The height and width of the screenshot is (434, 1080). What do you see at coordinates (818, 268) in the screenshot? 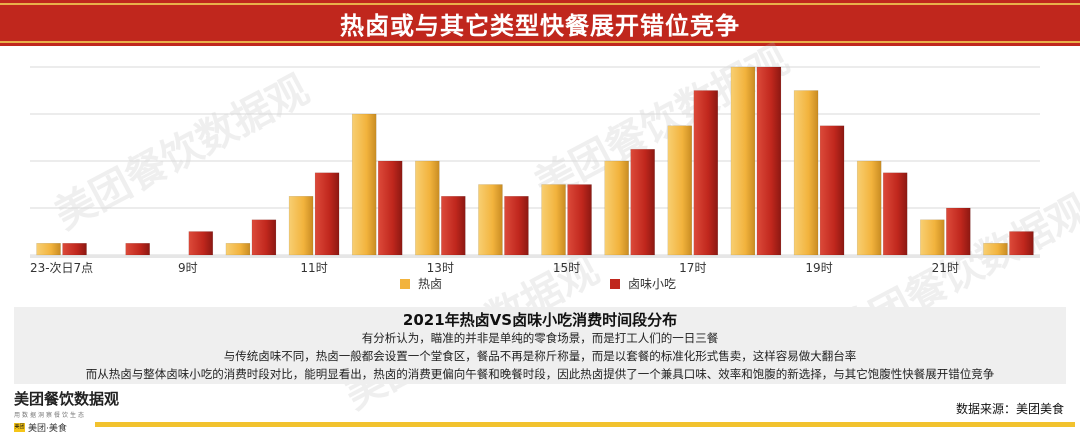
I see `x-tick-label: 19时` at bounding box center [818, 268].